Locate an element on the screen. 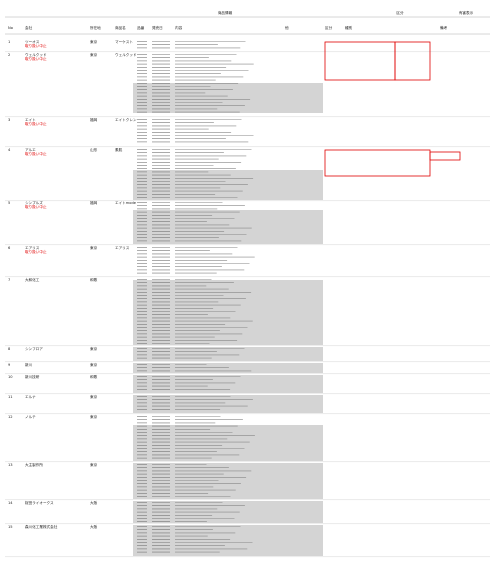  group-header: 商品情報 is located at coordinates (225, 12).